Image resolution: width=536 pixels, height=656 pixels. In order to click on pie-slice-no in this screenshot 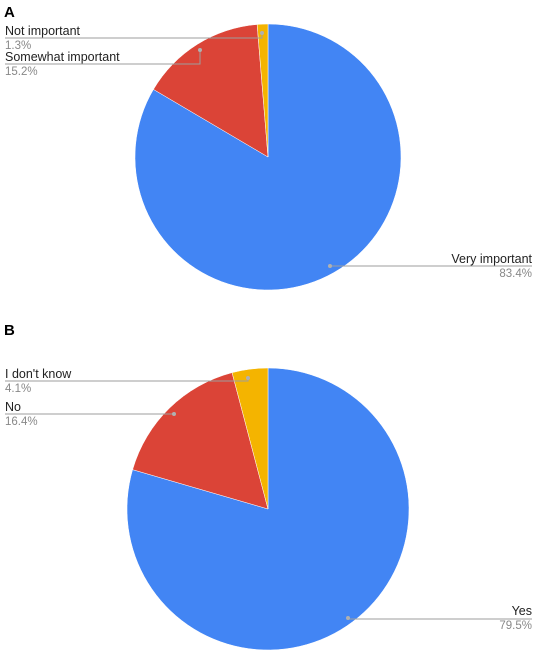, I will do `click(200, 441)`.